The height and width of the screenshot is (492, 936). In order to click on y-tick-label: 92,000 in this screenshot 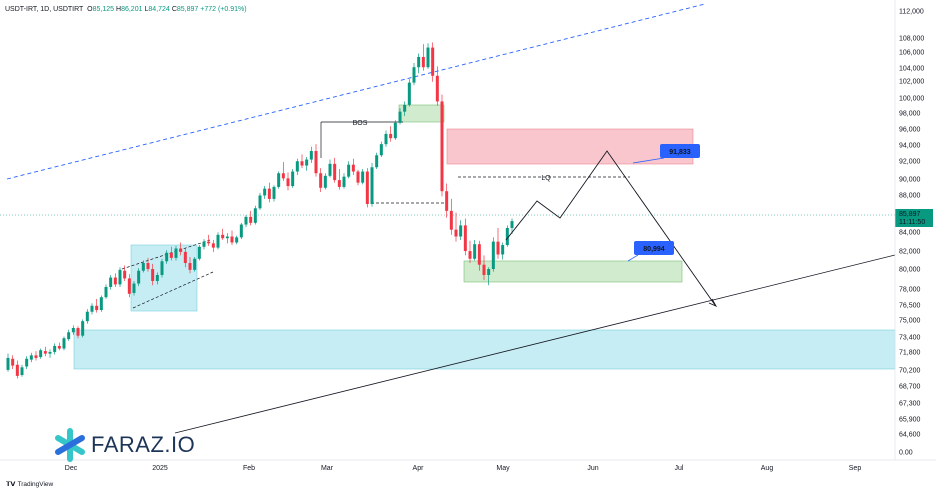, I will do `click(910, 162)`.